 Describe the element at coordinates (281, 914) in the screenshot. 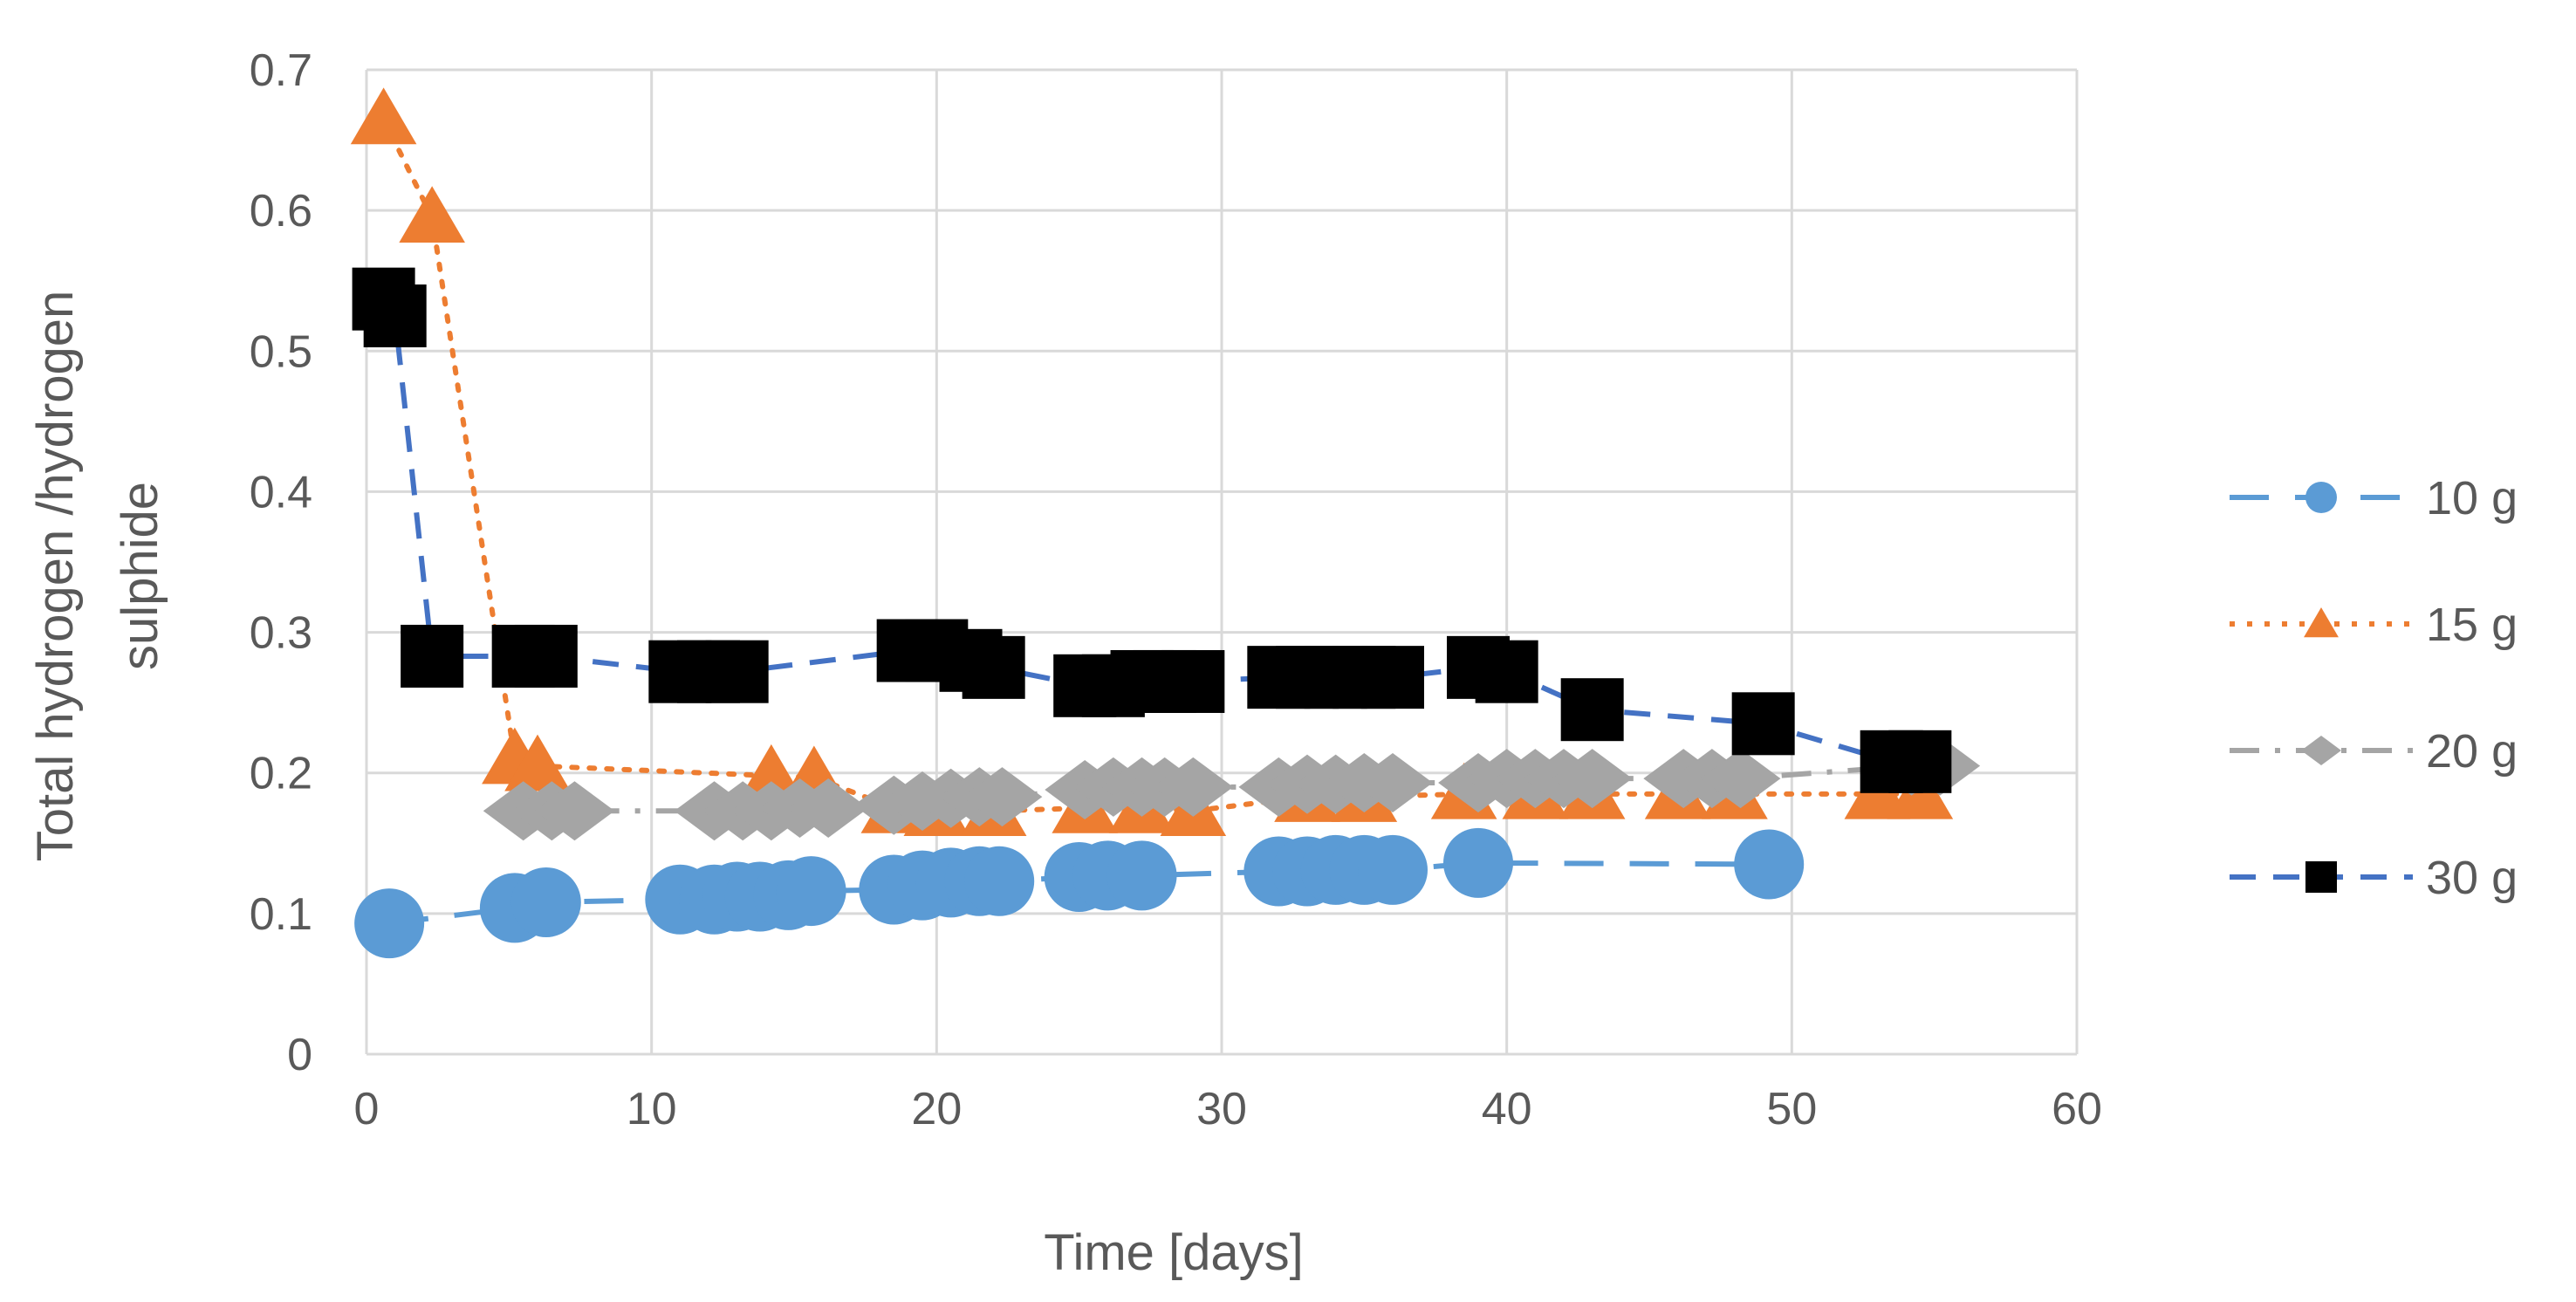

I see `y-tick-label: 0.1` at that location.